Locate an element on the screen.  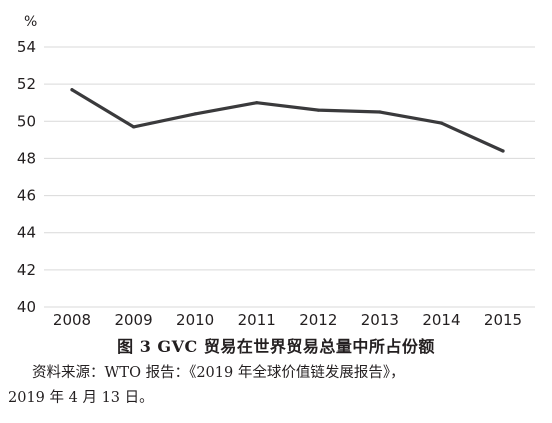
y-tick-label: 48 is located at coordinates (26, 158).